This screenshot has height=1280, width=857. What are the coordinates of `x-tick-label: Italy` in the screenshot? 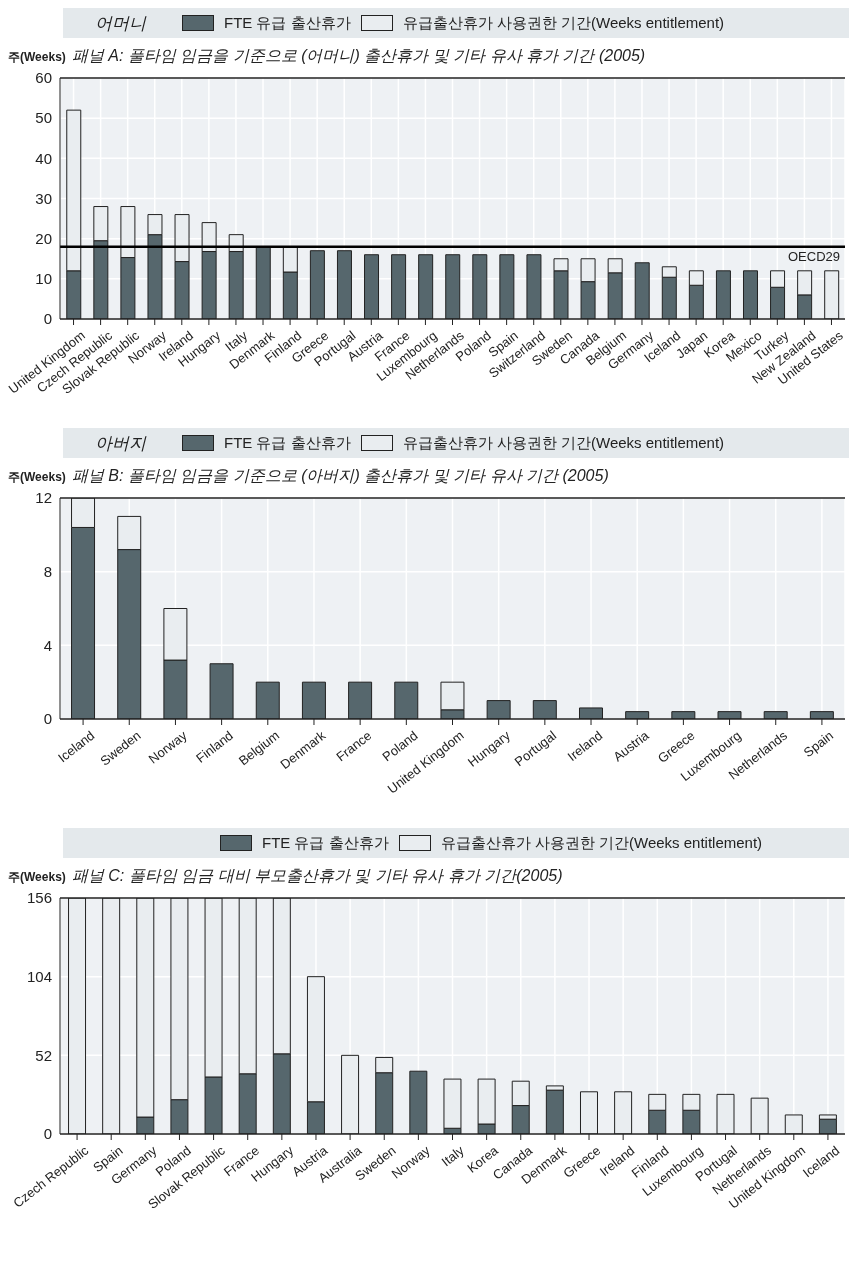 It's located at (453, 1156).